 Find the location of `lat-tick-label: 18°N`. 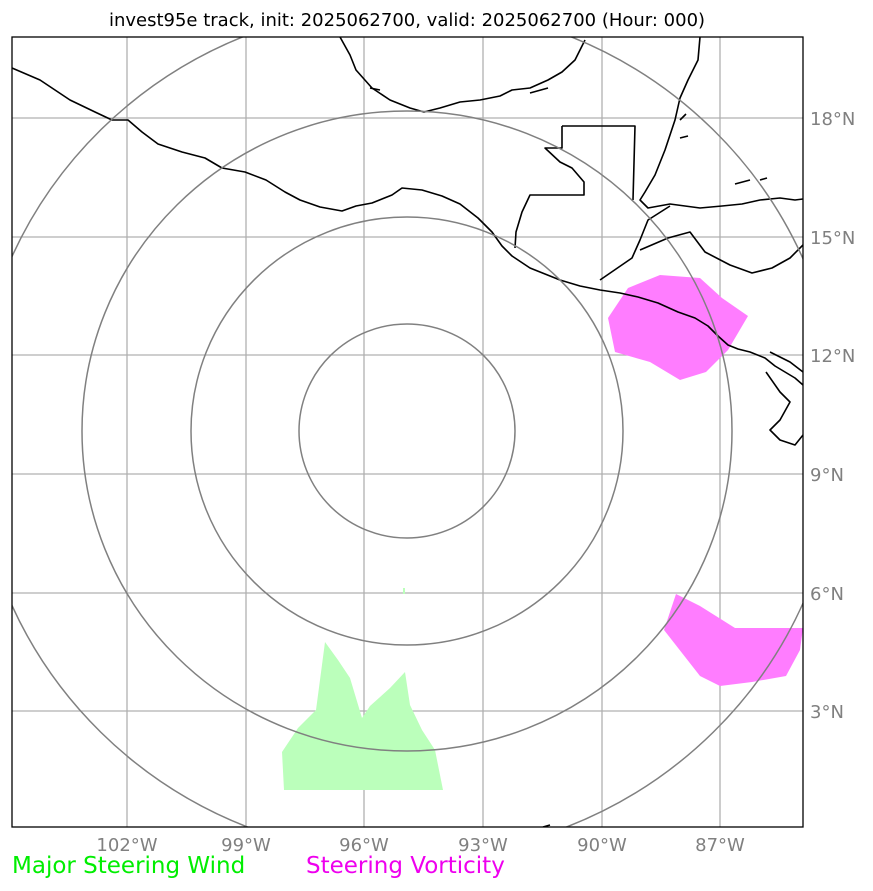

lat-tick-label: 18°N is located at coordinates (832, 119).